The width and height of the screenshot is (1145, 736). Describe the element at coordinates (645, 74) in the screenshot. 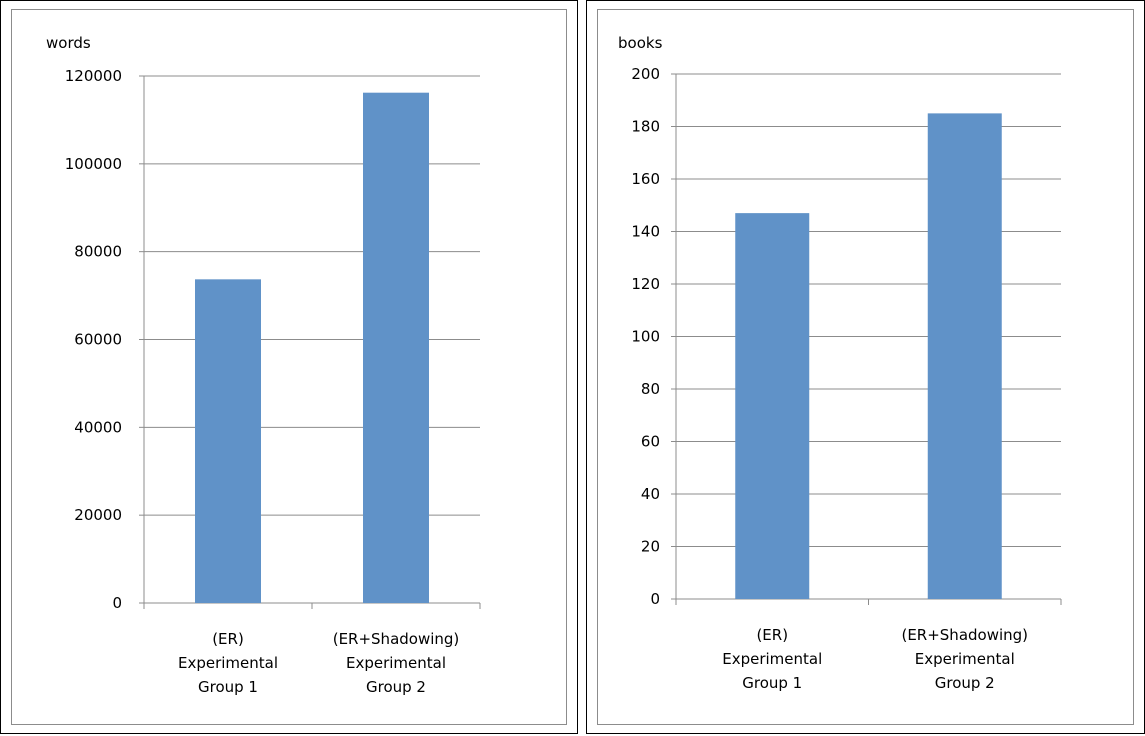

I see `y-tick-label: 200` at that location.